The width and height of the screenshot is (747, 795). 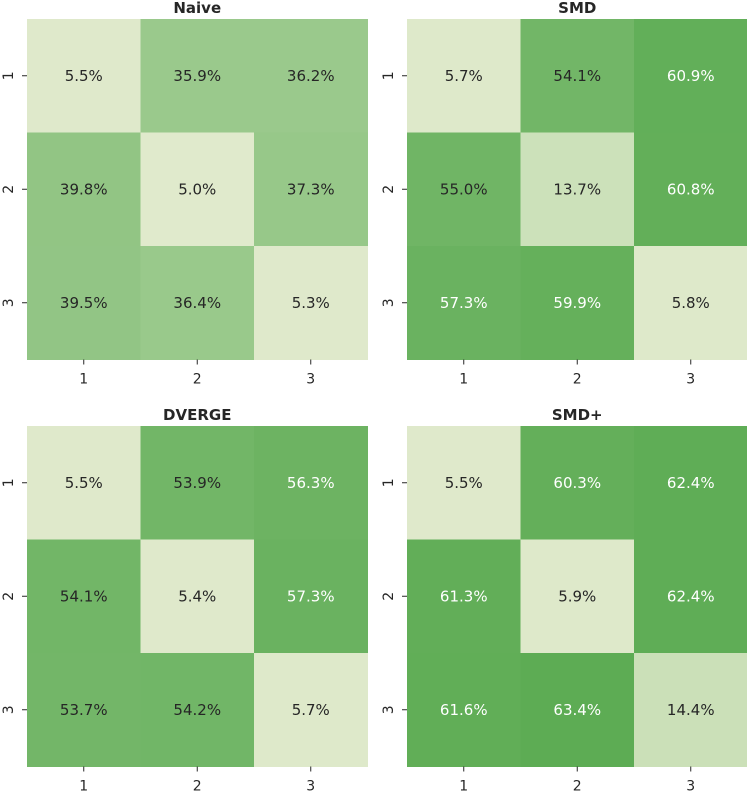 I want to click on cell-value-label: 55.0%, so click(x=464, y=189).